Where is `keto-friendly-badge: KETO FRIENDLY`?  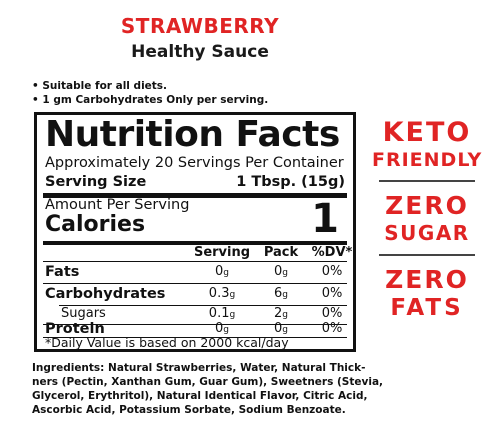
keto-friendly-badge: KETO FRIENDLY is located at coordinates (427, 144).